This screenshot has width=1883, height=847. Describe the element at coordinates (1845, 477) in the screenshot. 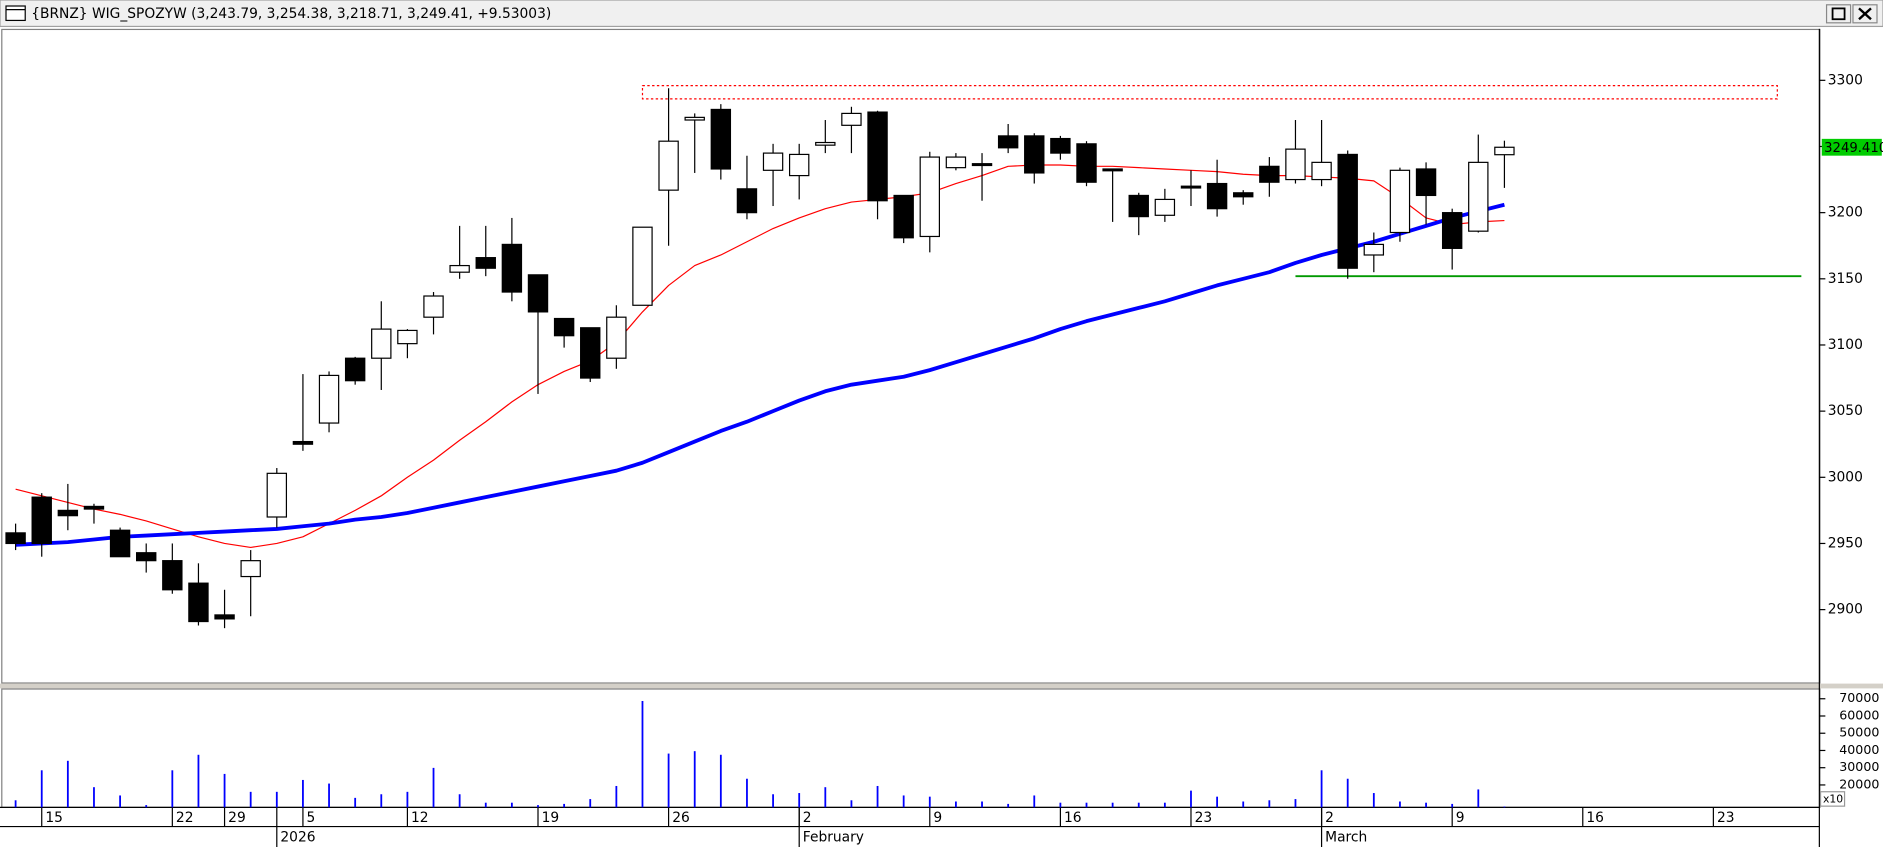

I see `y-tick-label: 3000` at that location.